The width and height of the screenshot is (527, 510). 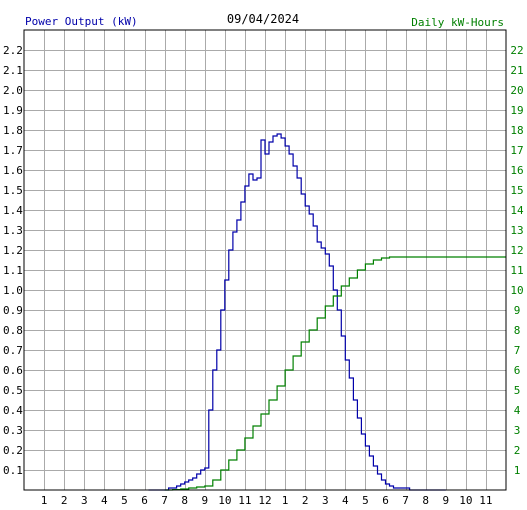 What do you see at coordinates (13, 350) in the screenshot?
I see `left-y-tick-label: 0.7` at bounding box center [13, 350].